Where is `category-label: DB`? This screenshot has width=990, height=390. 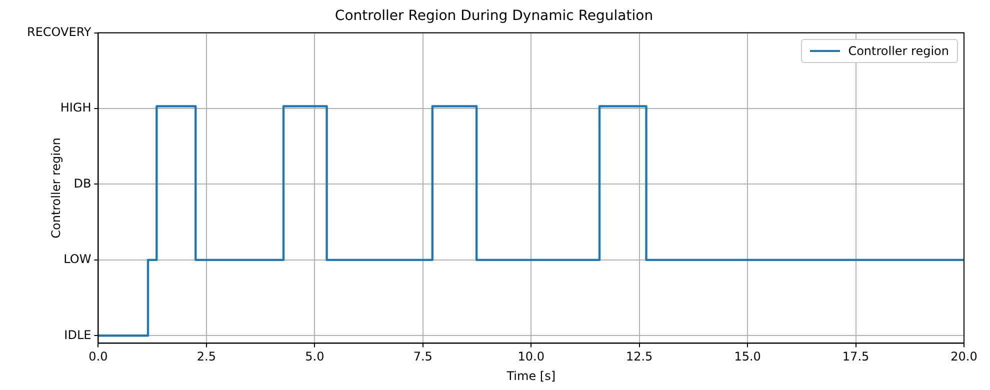
category-label: DB is located at coordinates (83, 183).